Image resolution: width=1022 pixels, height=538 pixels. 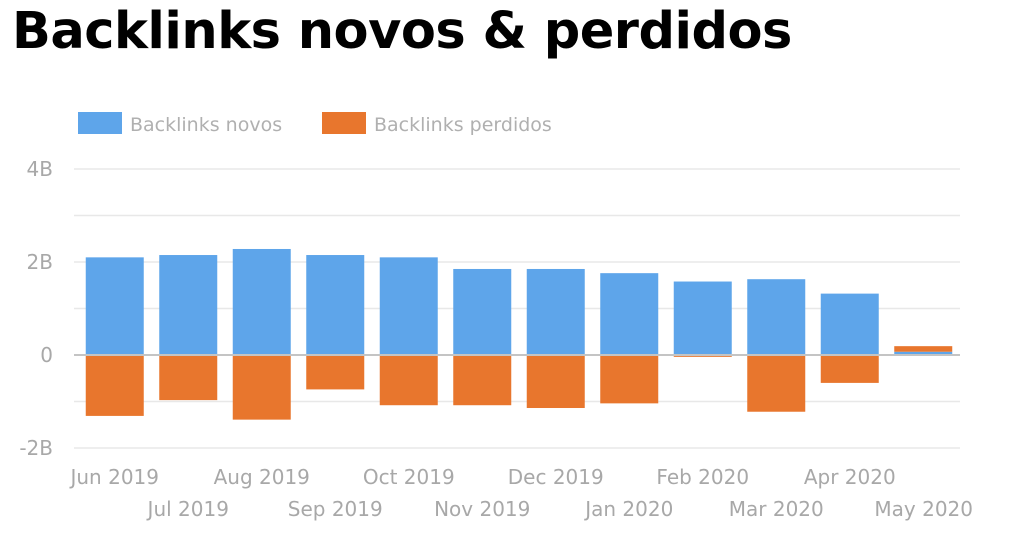 What do you see at coordinates (36, 308) in the screenshot?
I see `y-axis: 4B 2B 0 -2B` at bounding box center [36, 308].